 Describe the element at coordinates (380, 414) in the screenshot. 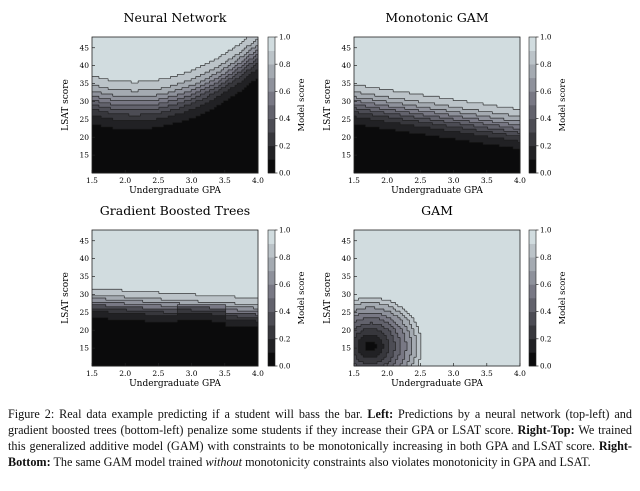

I see `caption-bold-left: Left:` at that location.